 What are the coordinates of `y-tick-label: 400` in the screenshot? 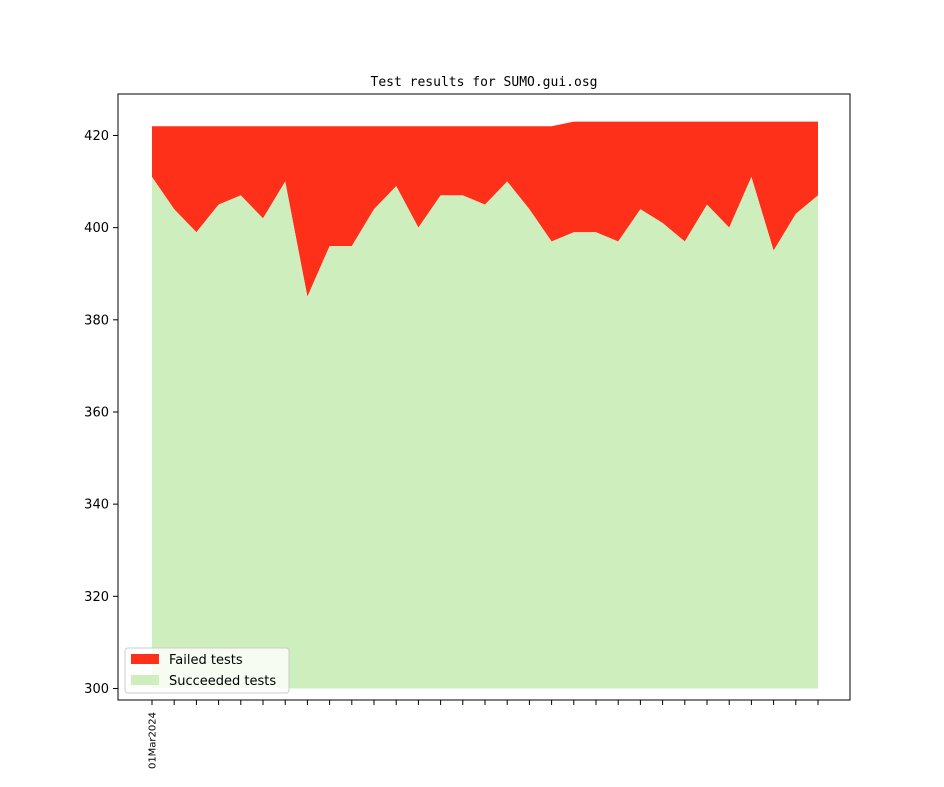 It's located at (96, 228).